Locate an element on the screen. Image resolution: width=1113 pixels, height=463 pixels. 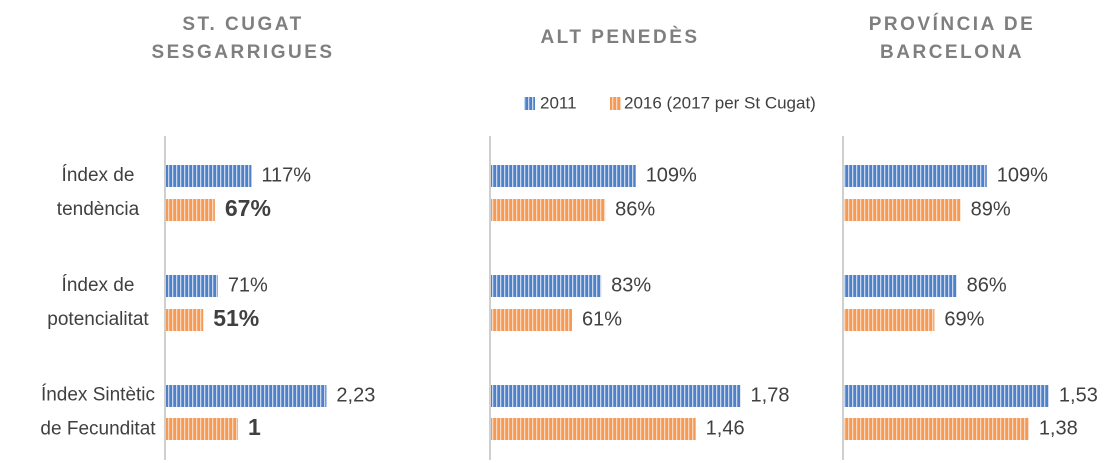
category-label: Índex Sintètic is located at coordinates (98, 395).